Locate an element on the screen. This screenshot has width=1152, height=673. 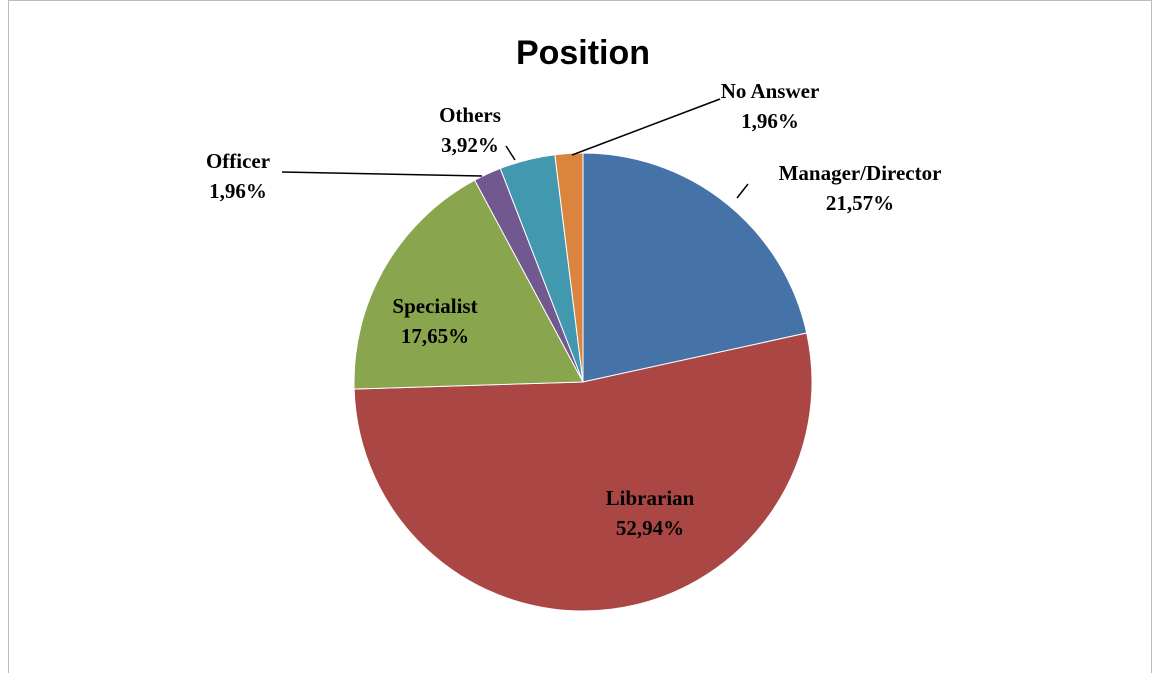
slice-label: Others is located at coordinates (470, 115).